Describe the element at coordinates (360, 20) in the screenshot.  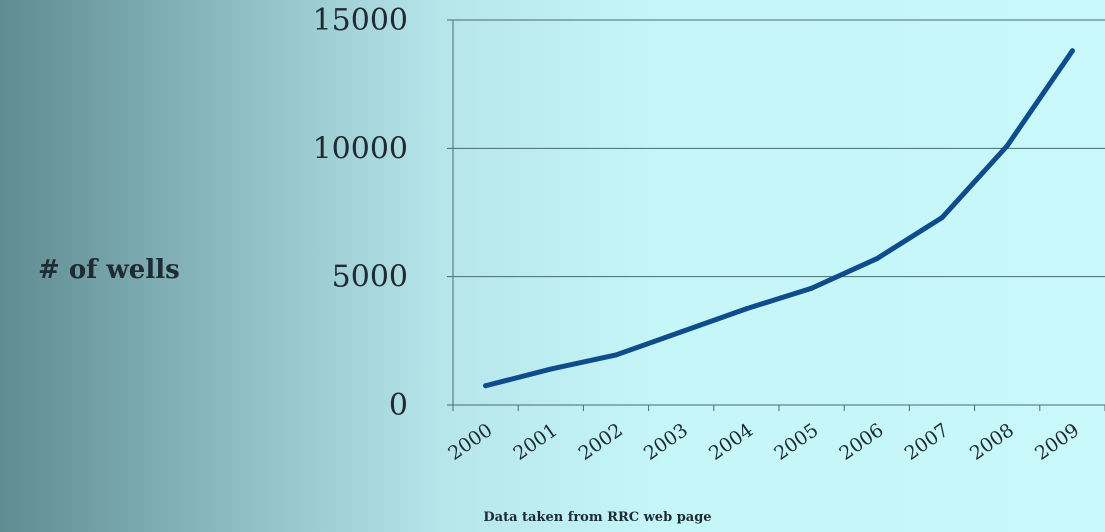
I see `y-tick-label-15000: 15000` at that location.